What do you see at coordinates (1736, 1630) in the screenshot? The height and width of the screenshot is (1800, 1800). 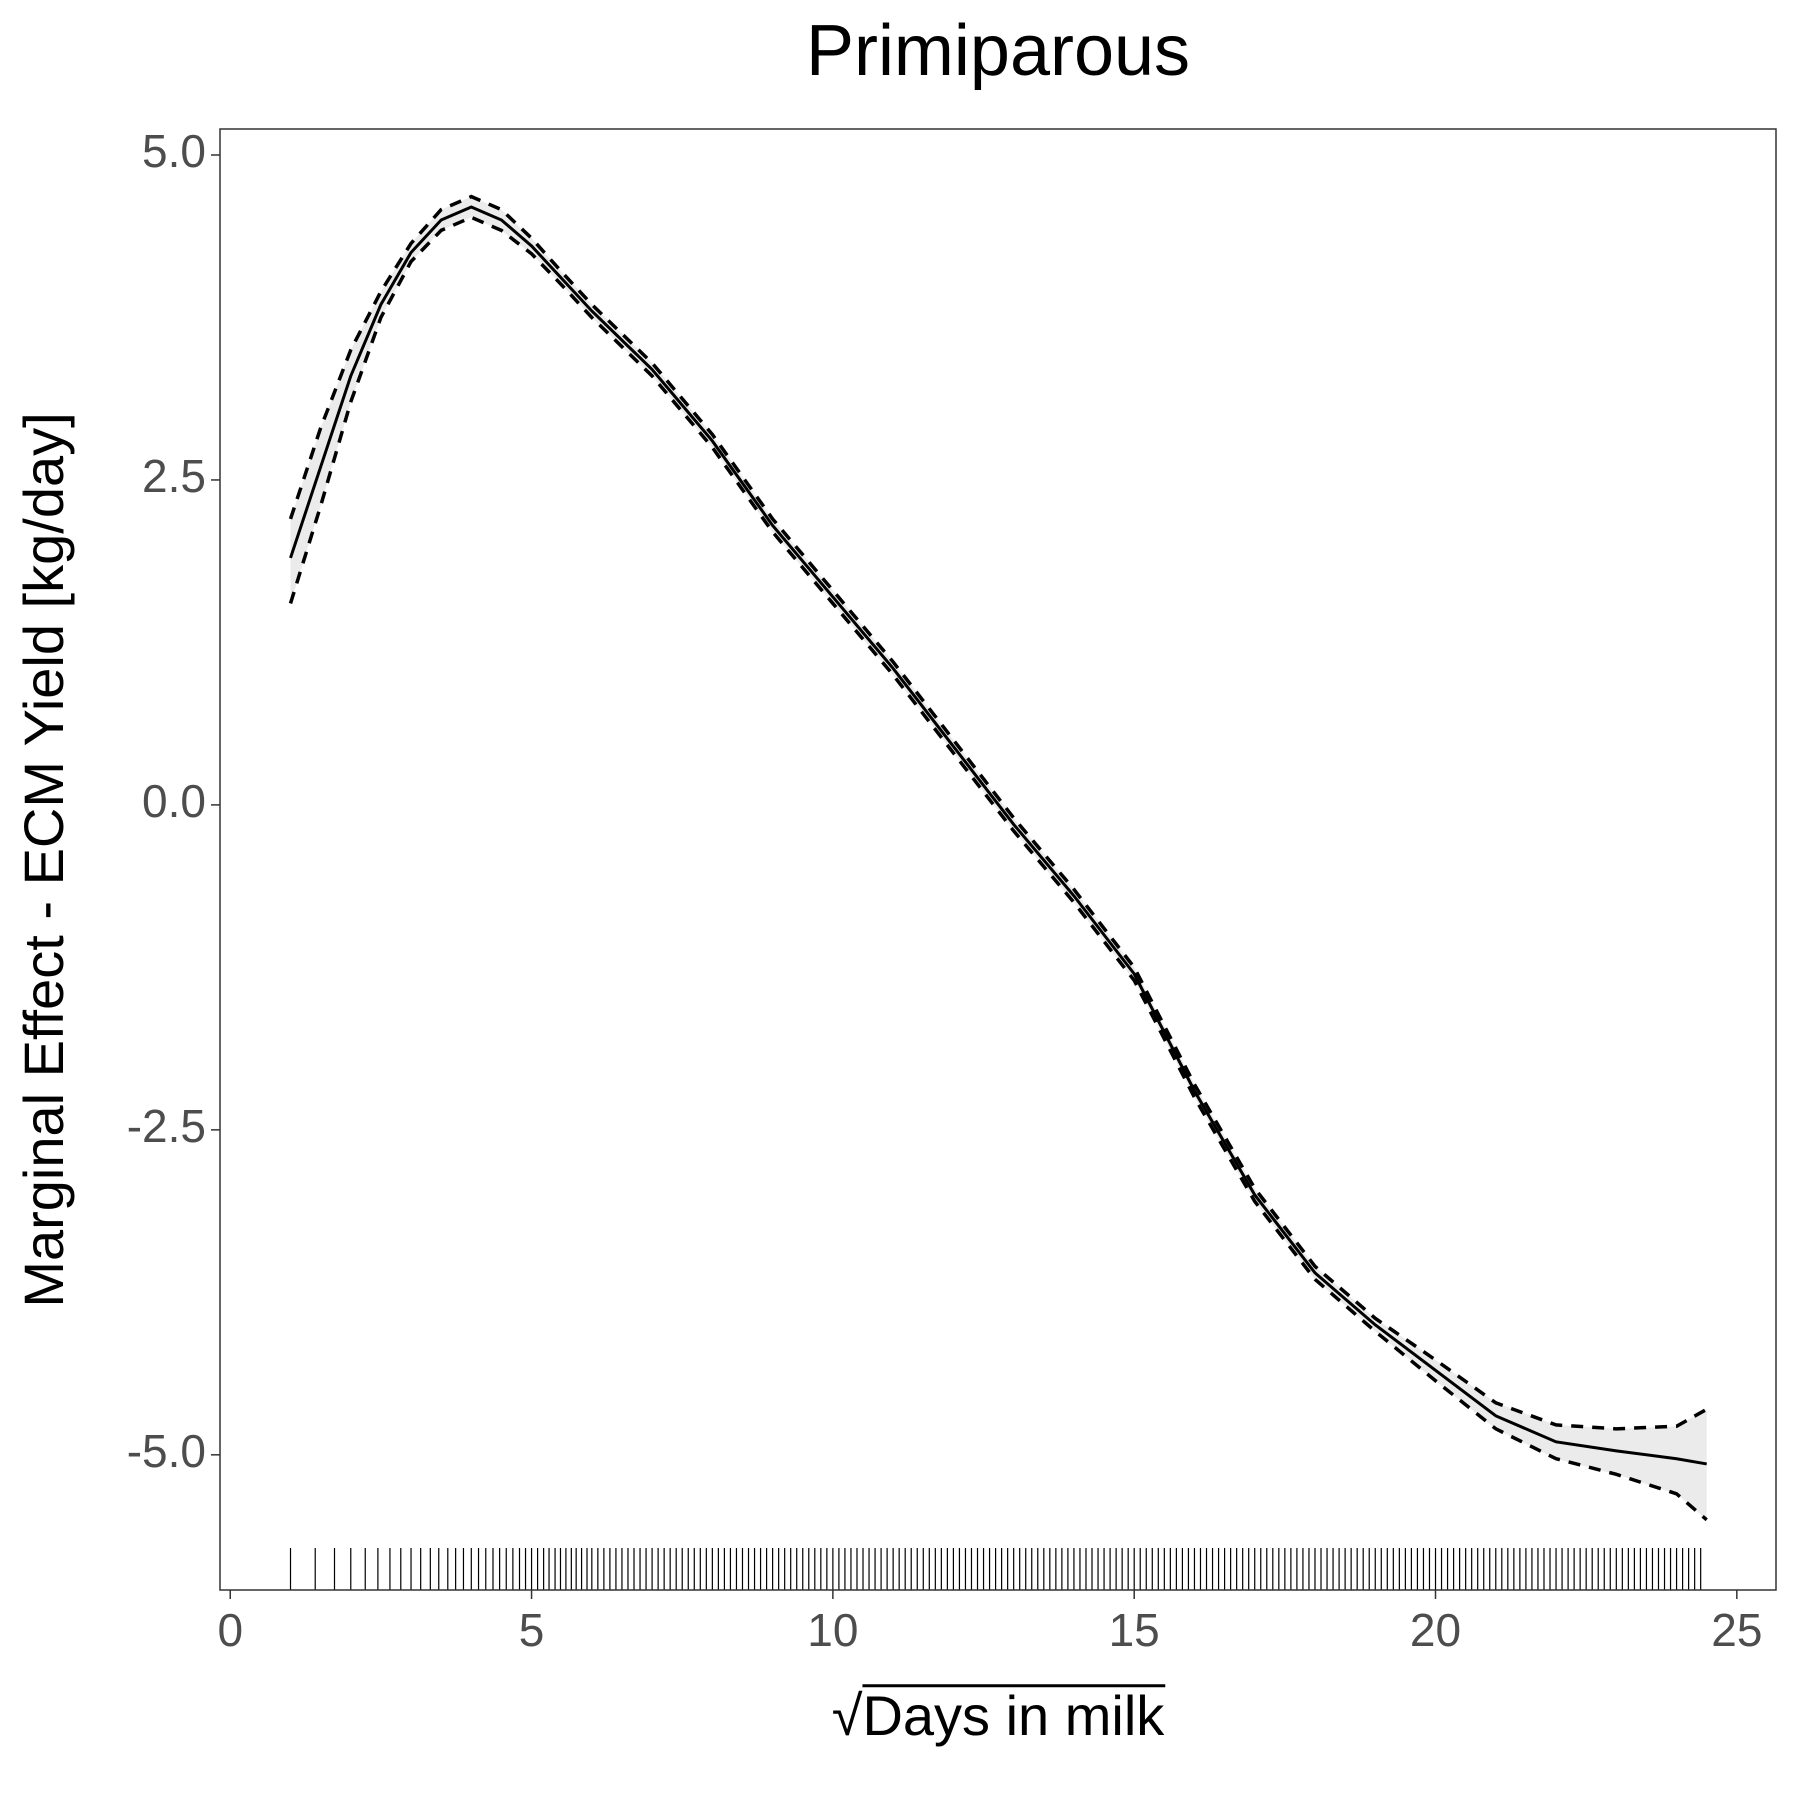 I see `x-tick-label: 25` at bounding box center [1736, 1630].